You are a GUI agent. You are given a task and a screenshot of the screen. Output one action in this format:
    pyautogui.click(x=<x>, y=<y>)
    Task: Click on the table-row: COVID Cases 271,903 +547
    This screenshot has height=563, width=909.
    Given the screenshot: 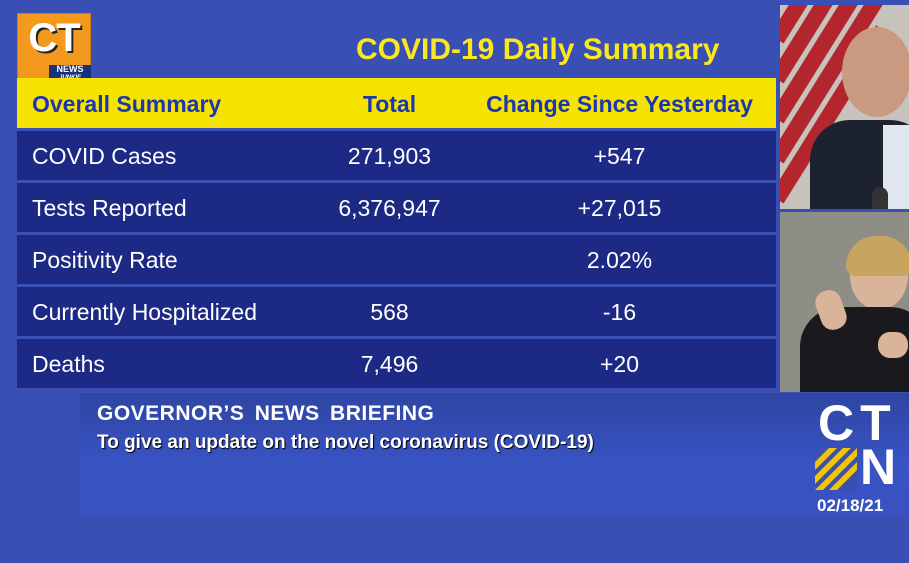 What is the action you would take?
    pyautogui.click(x=396, y=155)
    